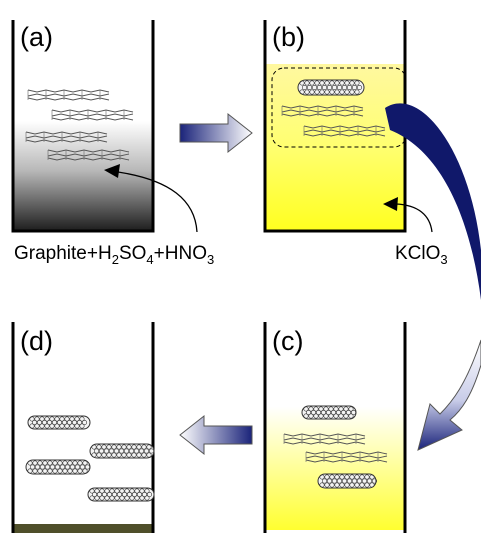  I want to click on panel-label-c: (c), so click(287, 341).